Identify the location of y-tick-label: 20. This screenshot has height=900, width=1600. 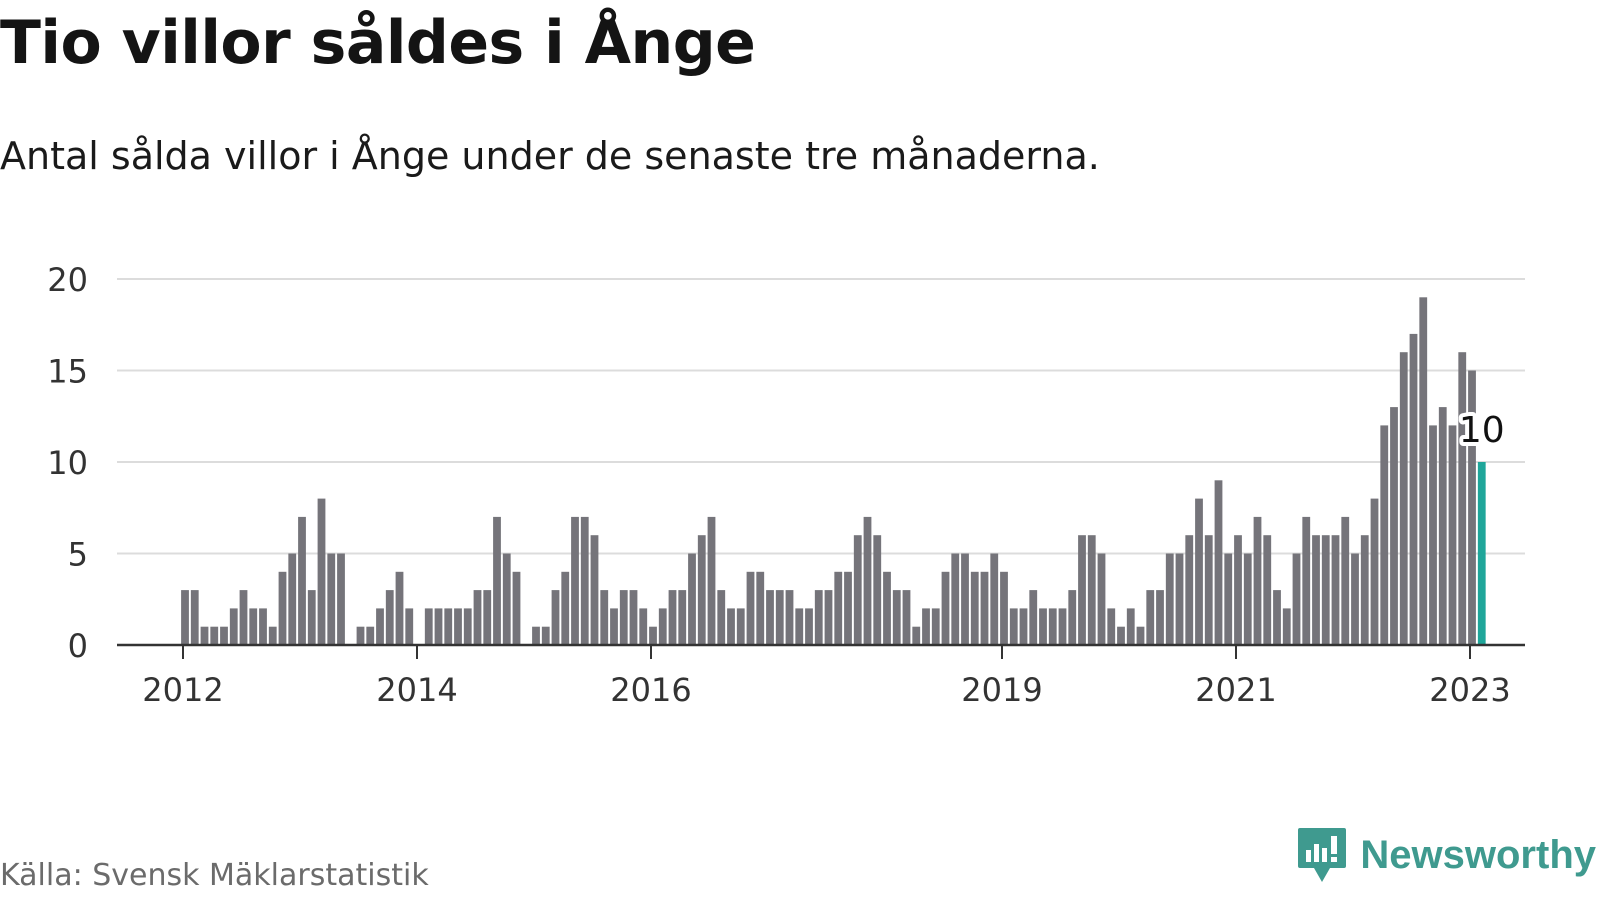
(67, 280).